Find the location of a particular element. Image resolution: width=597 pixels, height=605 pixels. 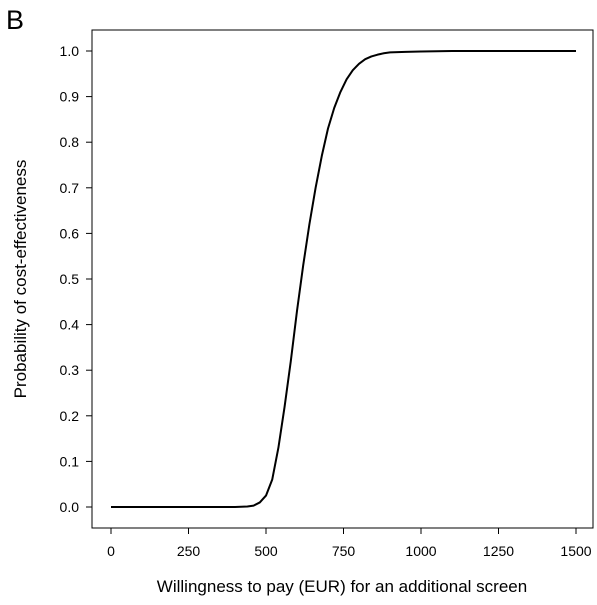

x-tick-label: 1000 is located at coordinates (420, 551).